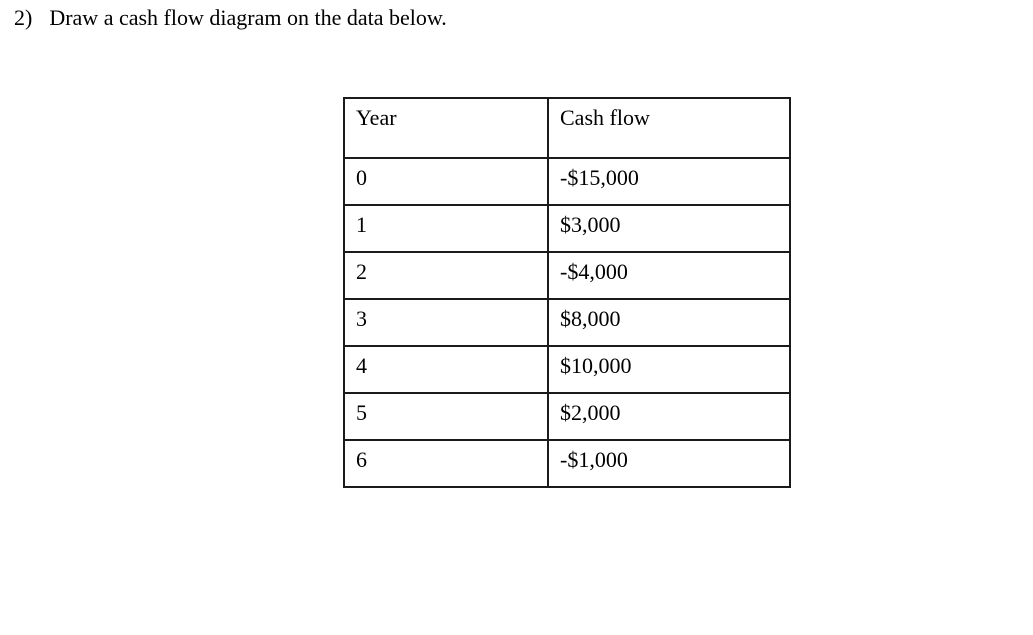 This screenshot has height=635, width=1033. I want to click on table-row: 1 $3,000, so click(567, 228).